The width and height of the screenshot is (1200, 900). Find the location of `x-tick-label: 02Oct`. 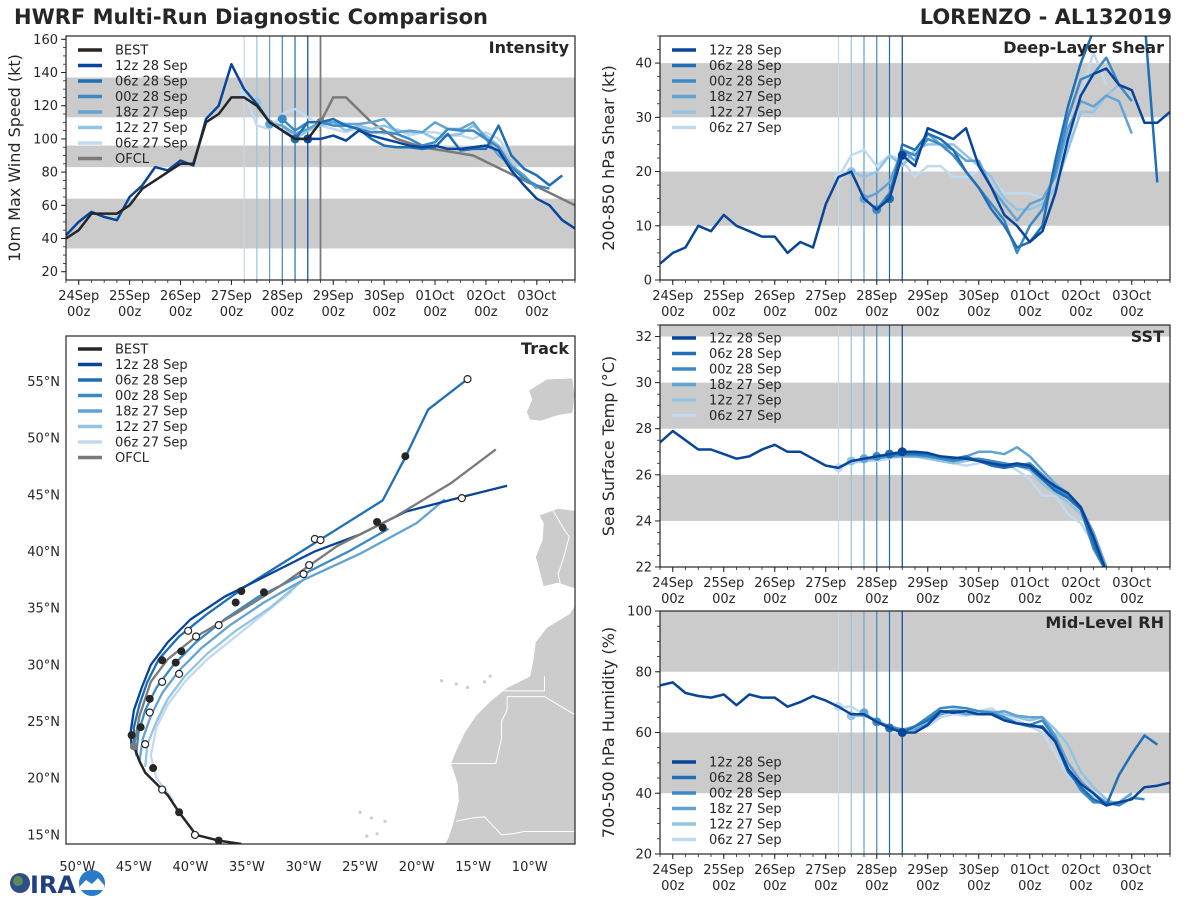

x-tick-label: 02Oct is located at coordinates (1080, 583).